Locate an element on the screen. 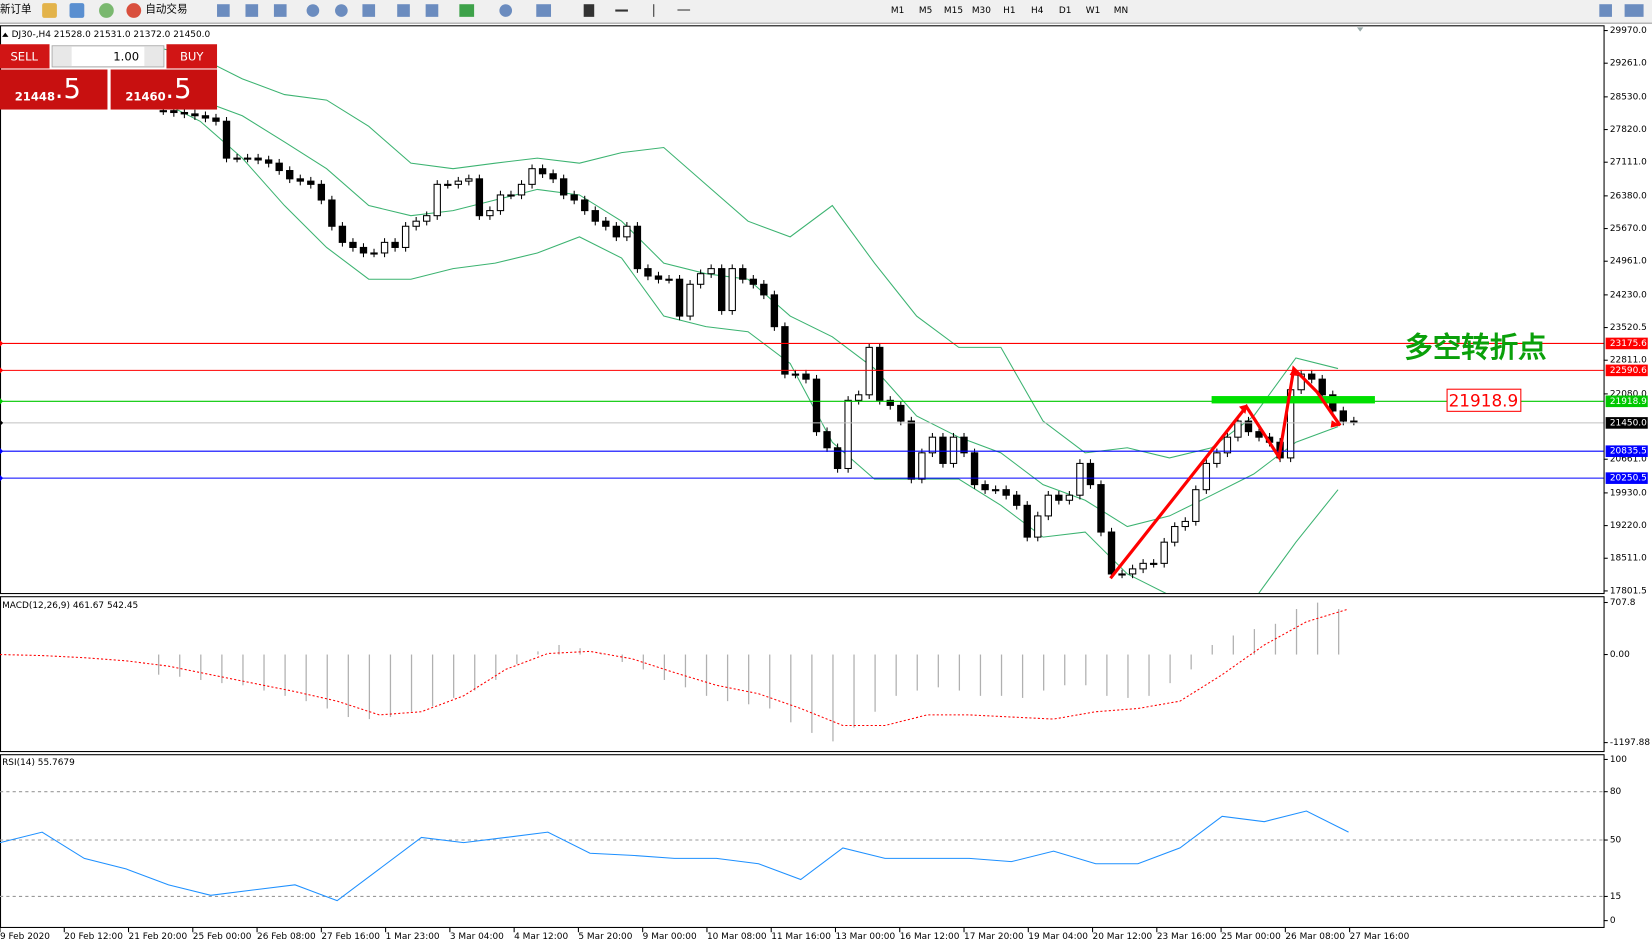 The height and width of the screenshot is (948, 1652). date-label: 20 Feb 12:00 is located at coordinates (93, 937).